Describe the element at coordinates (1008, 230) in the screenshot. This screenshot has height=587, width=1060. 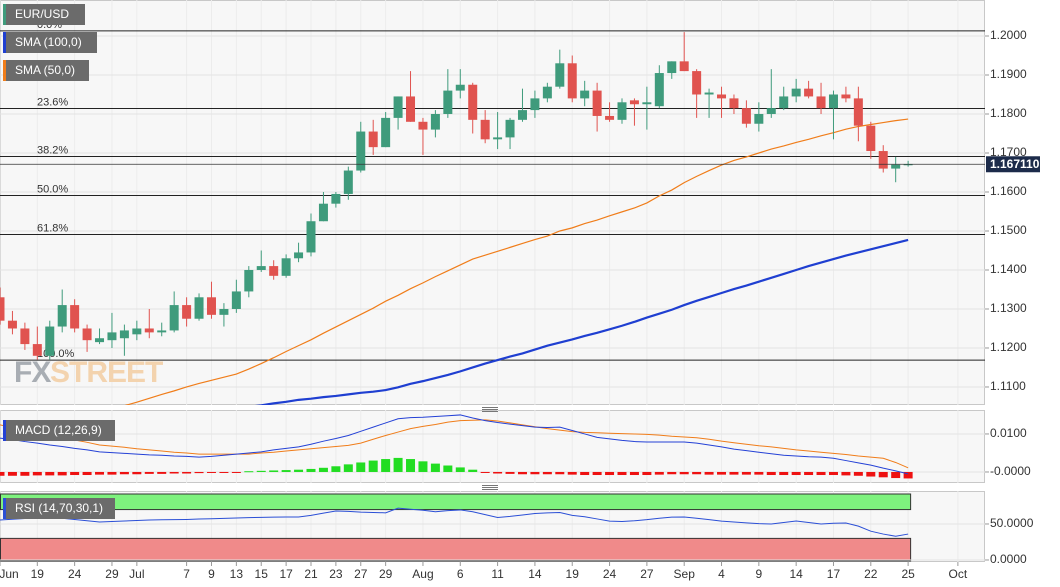
I see `y-tick-label: 1.1500` at that location.